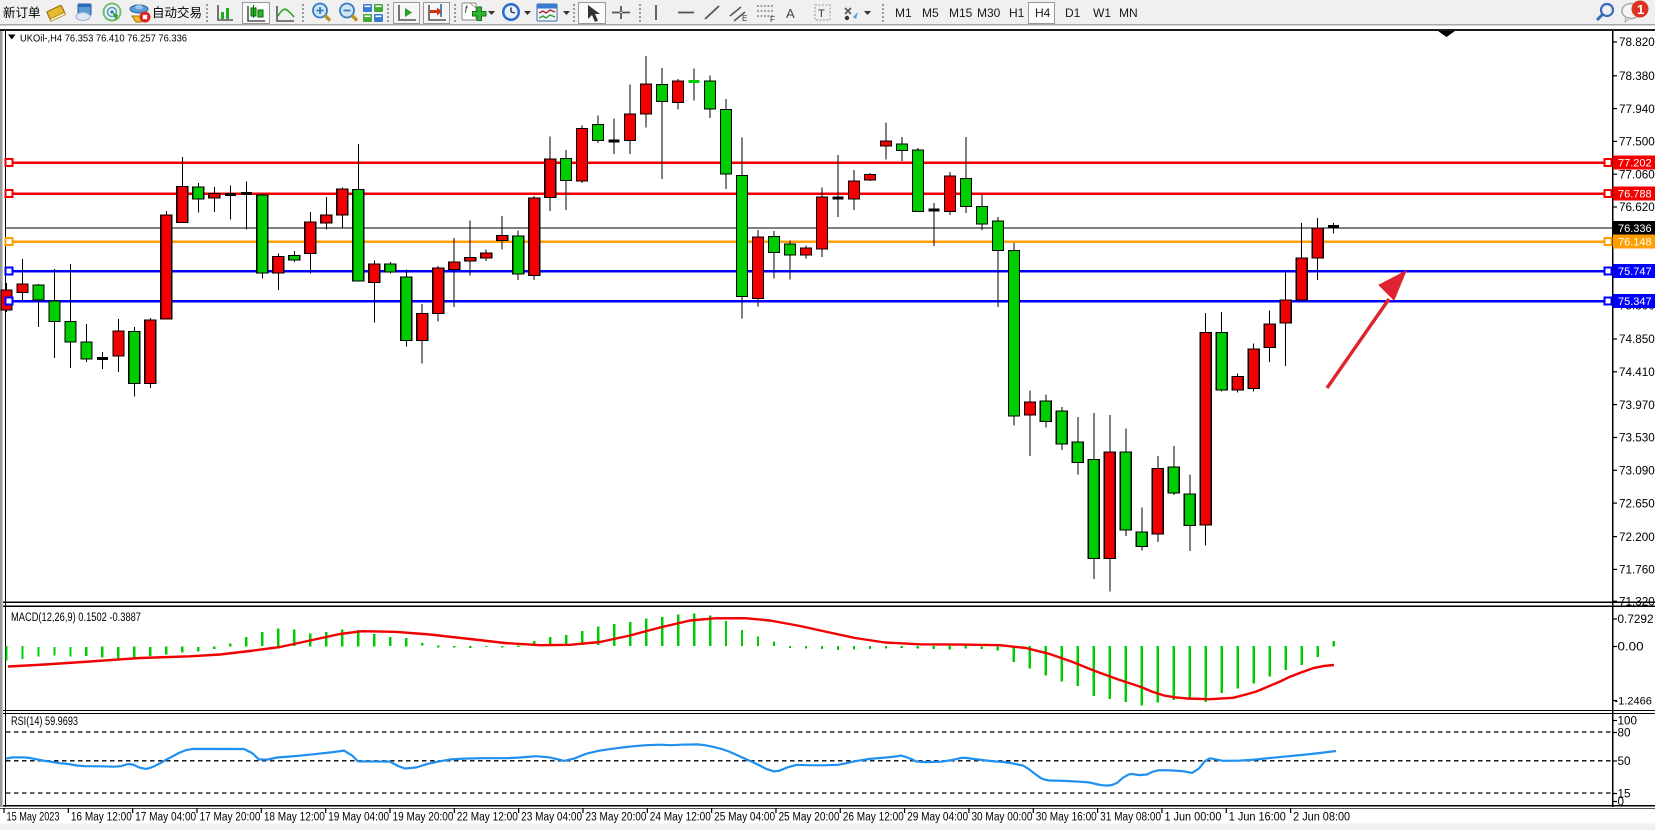  Describe the element at coordinates (1640, 9) in the screenshot. I see `svg-text: 1` at that location.